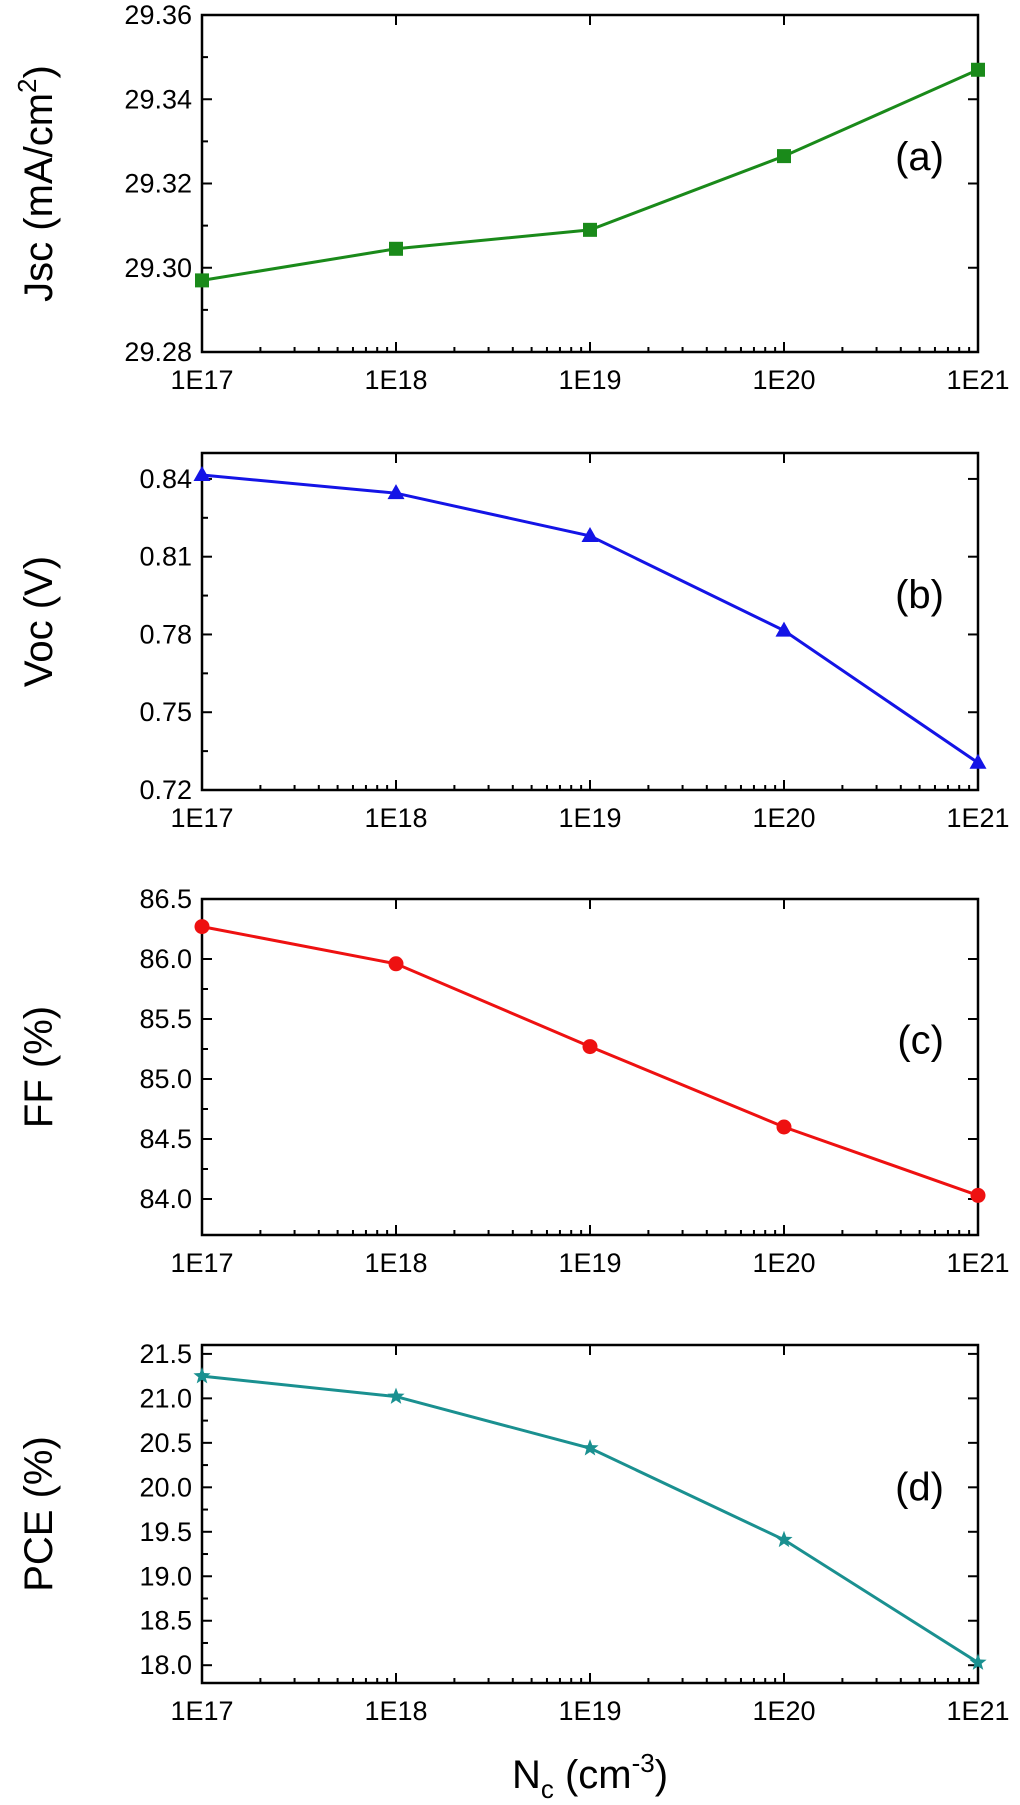  I want to click on x-axis-label: Nc (cm-3), so click(590, 1776).